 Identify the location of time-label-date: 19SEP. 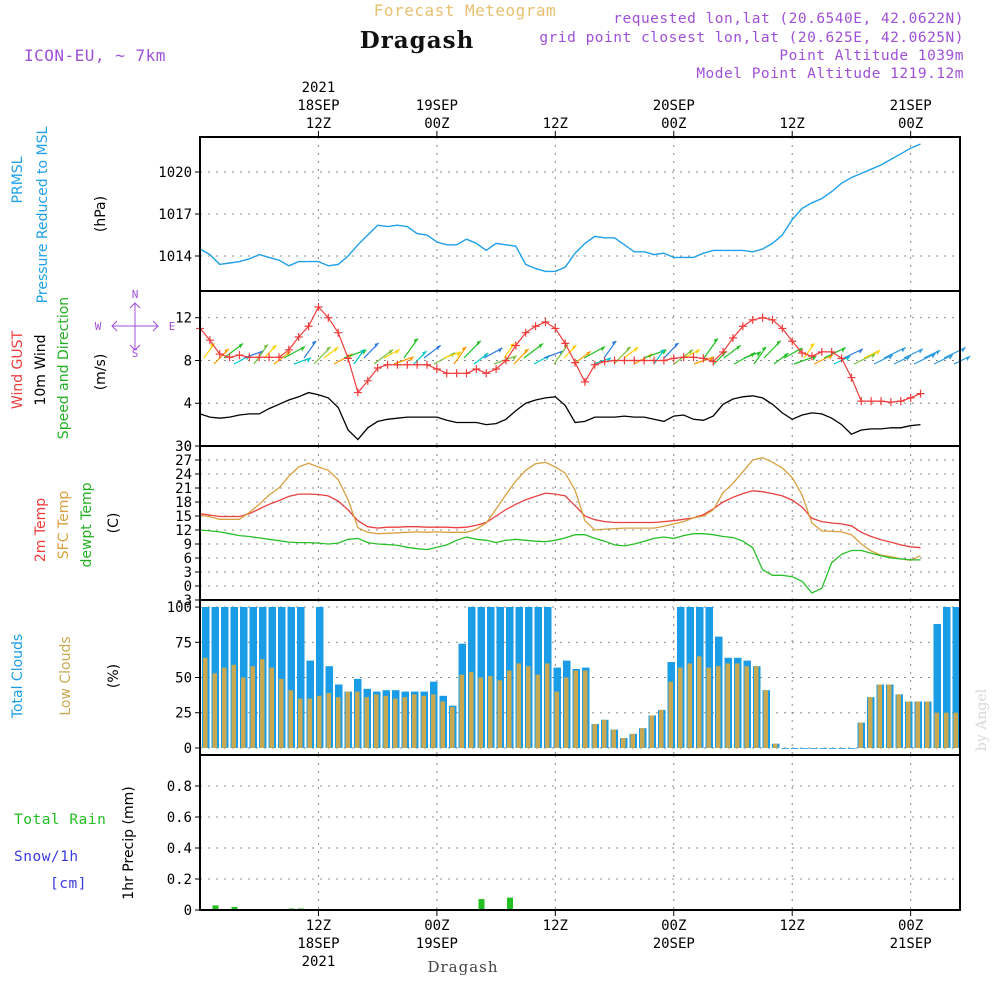
(437, 106).